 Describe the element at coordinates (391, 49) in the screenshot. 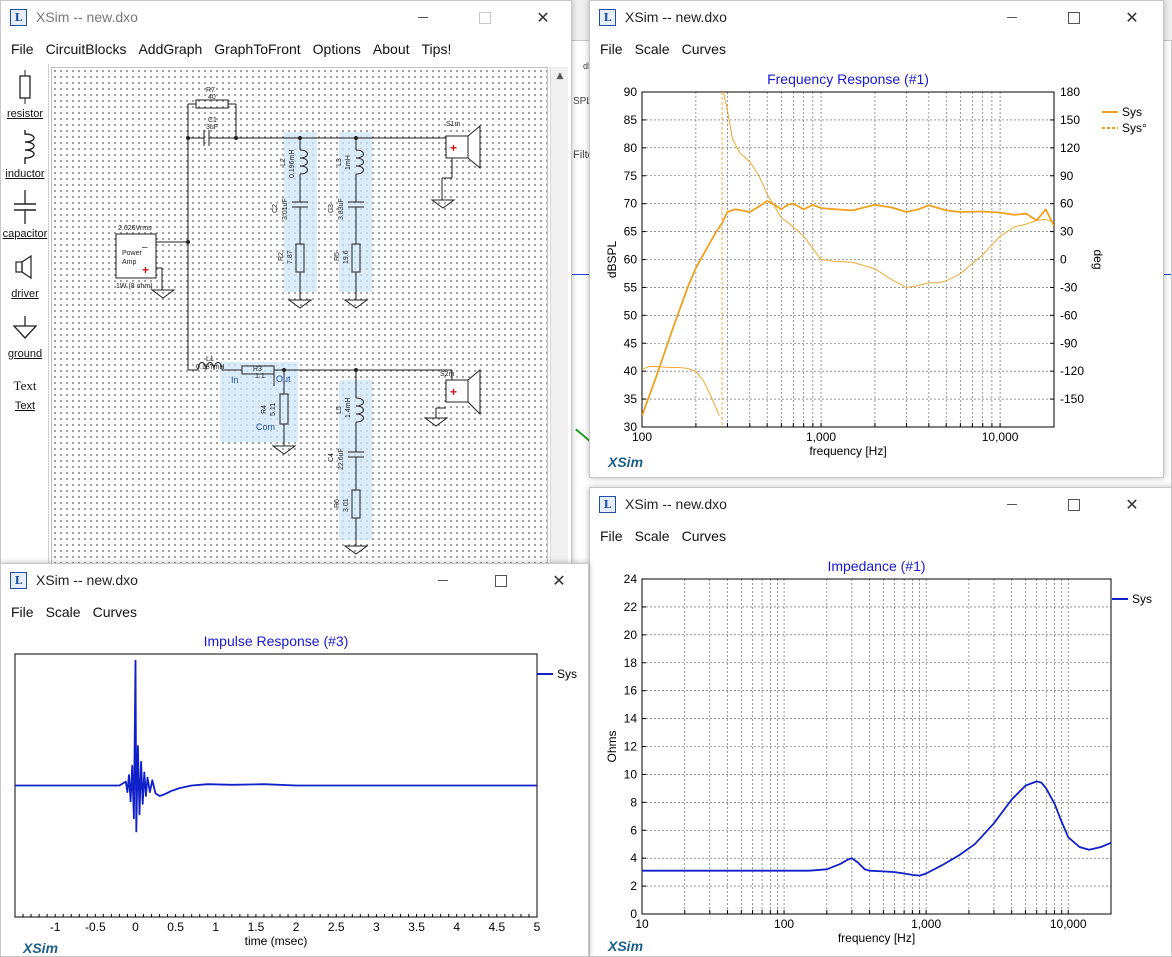

I see `menu-about: About` at that location.